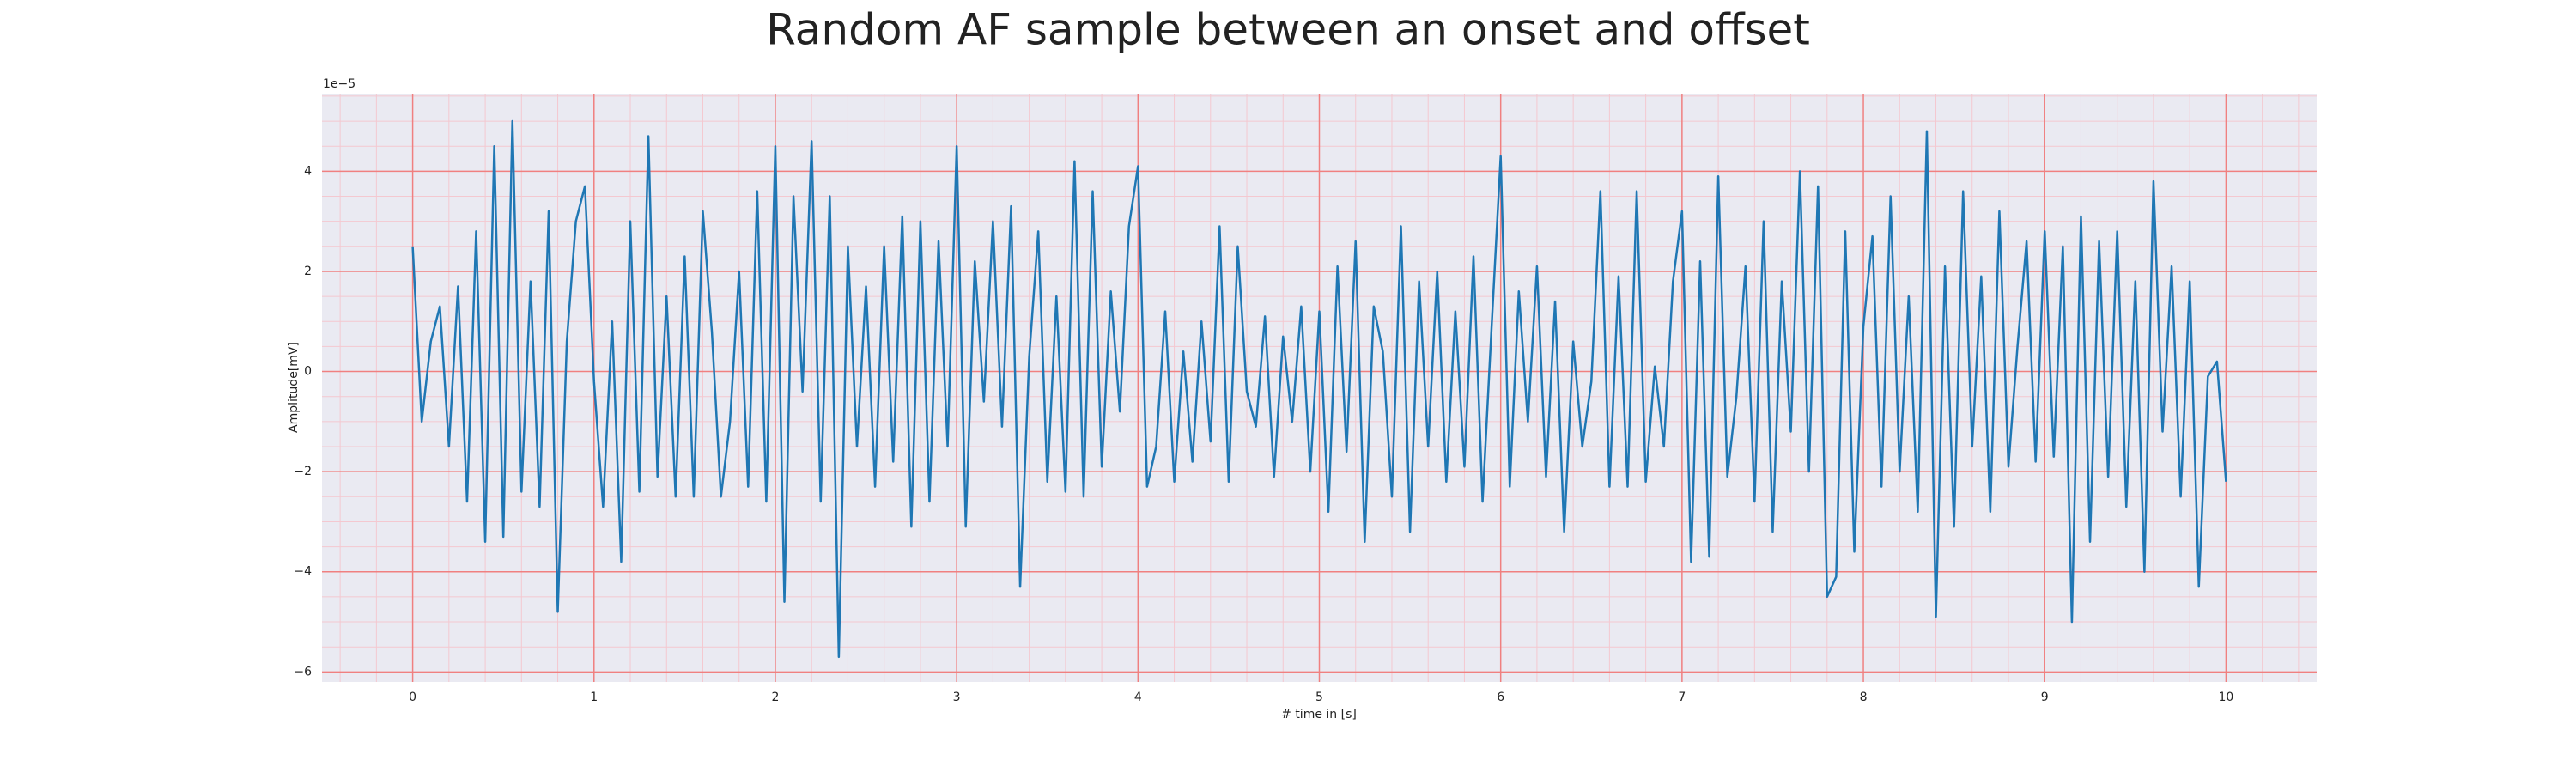 The width and height of the screenshot is (2576, 773). What do you see at coordinates (775, 697) in the screenshot?
I see `x-tick-label: 2` at bounding box center [775, 697].